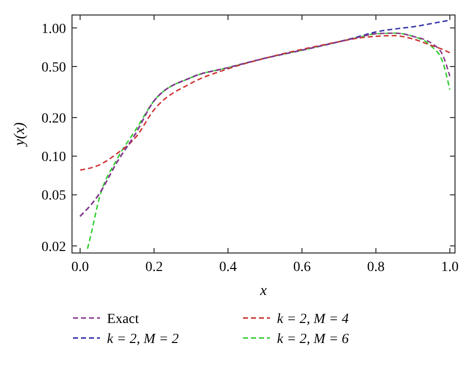 Image resolution: width=474 pixels, height=368 pixels. What do you see at coordinates (143, 339) in the screenshot?
I see `legend-label: k = 2, M = 2` at bounding box center [143, 339].